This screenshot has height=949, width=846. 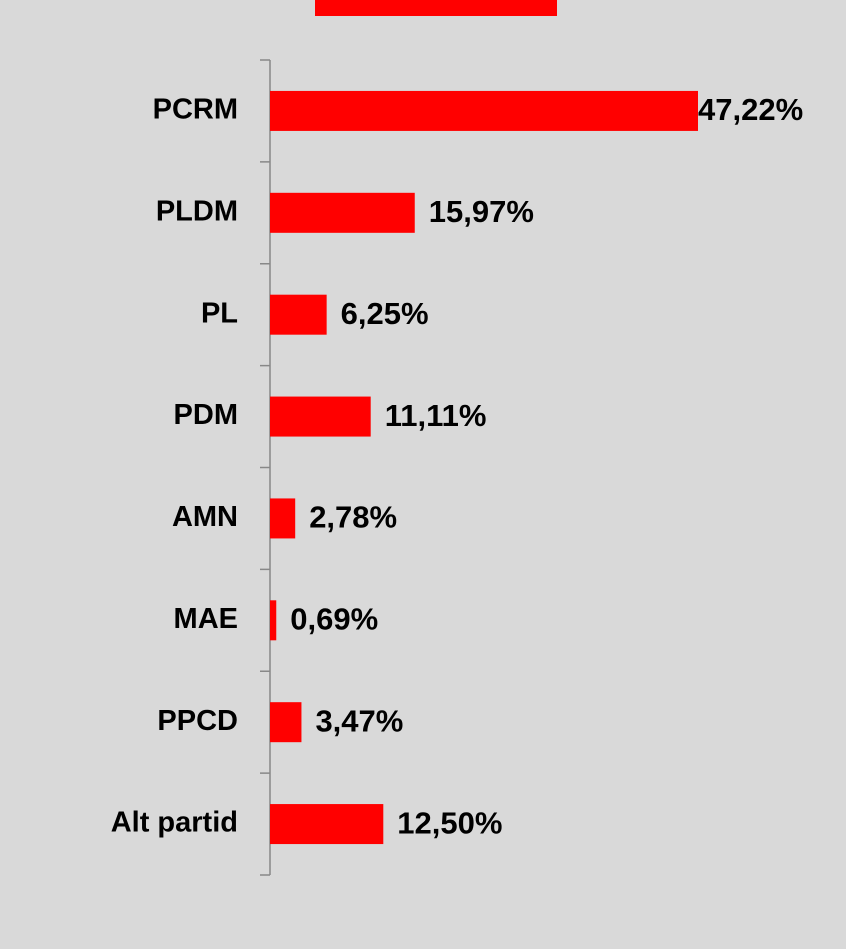 I want to click on category-label: Alt partid, so click(x=174, y=823).